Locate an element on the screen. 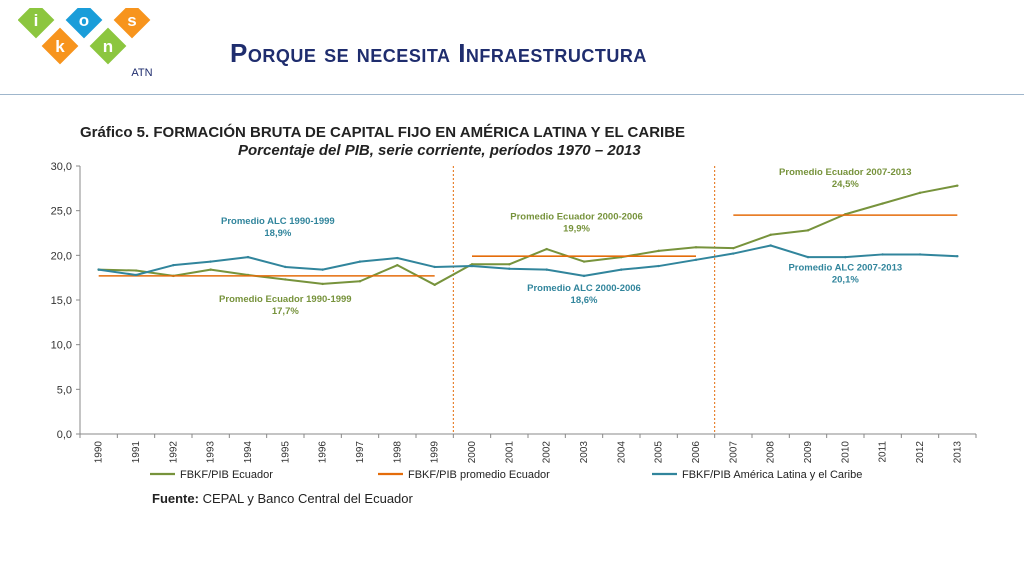  x-tick-label: 2000 is located at coordinates (472, 452).